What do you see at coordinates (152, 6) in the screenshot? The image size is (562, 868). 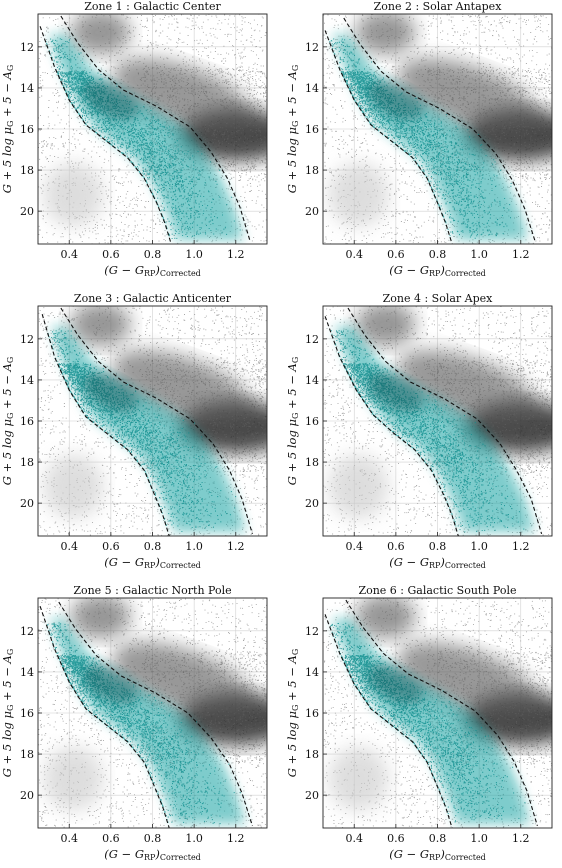 I see `panel-title: Zone 1 : Galactic Center` at bounding box center [152, 6].